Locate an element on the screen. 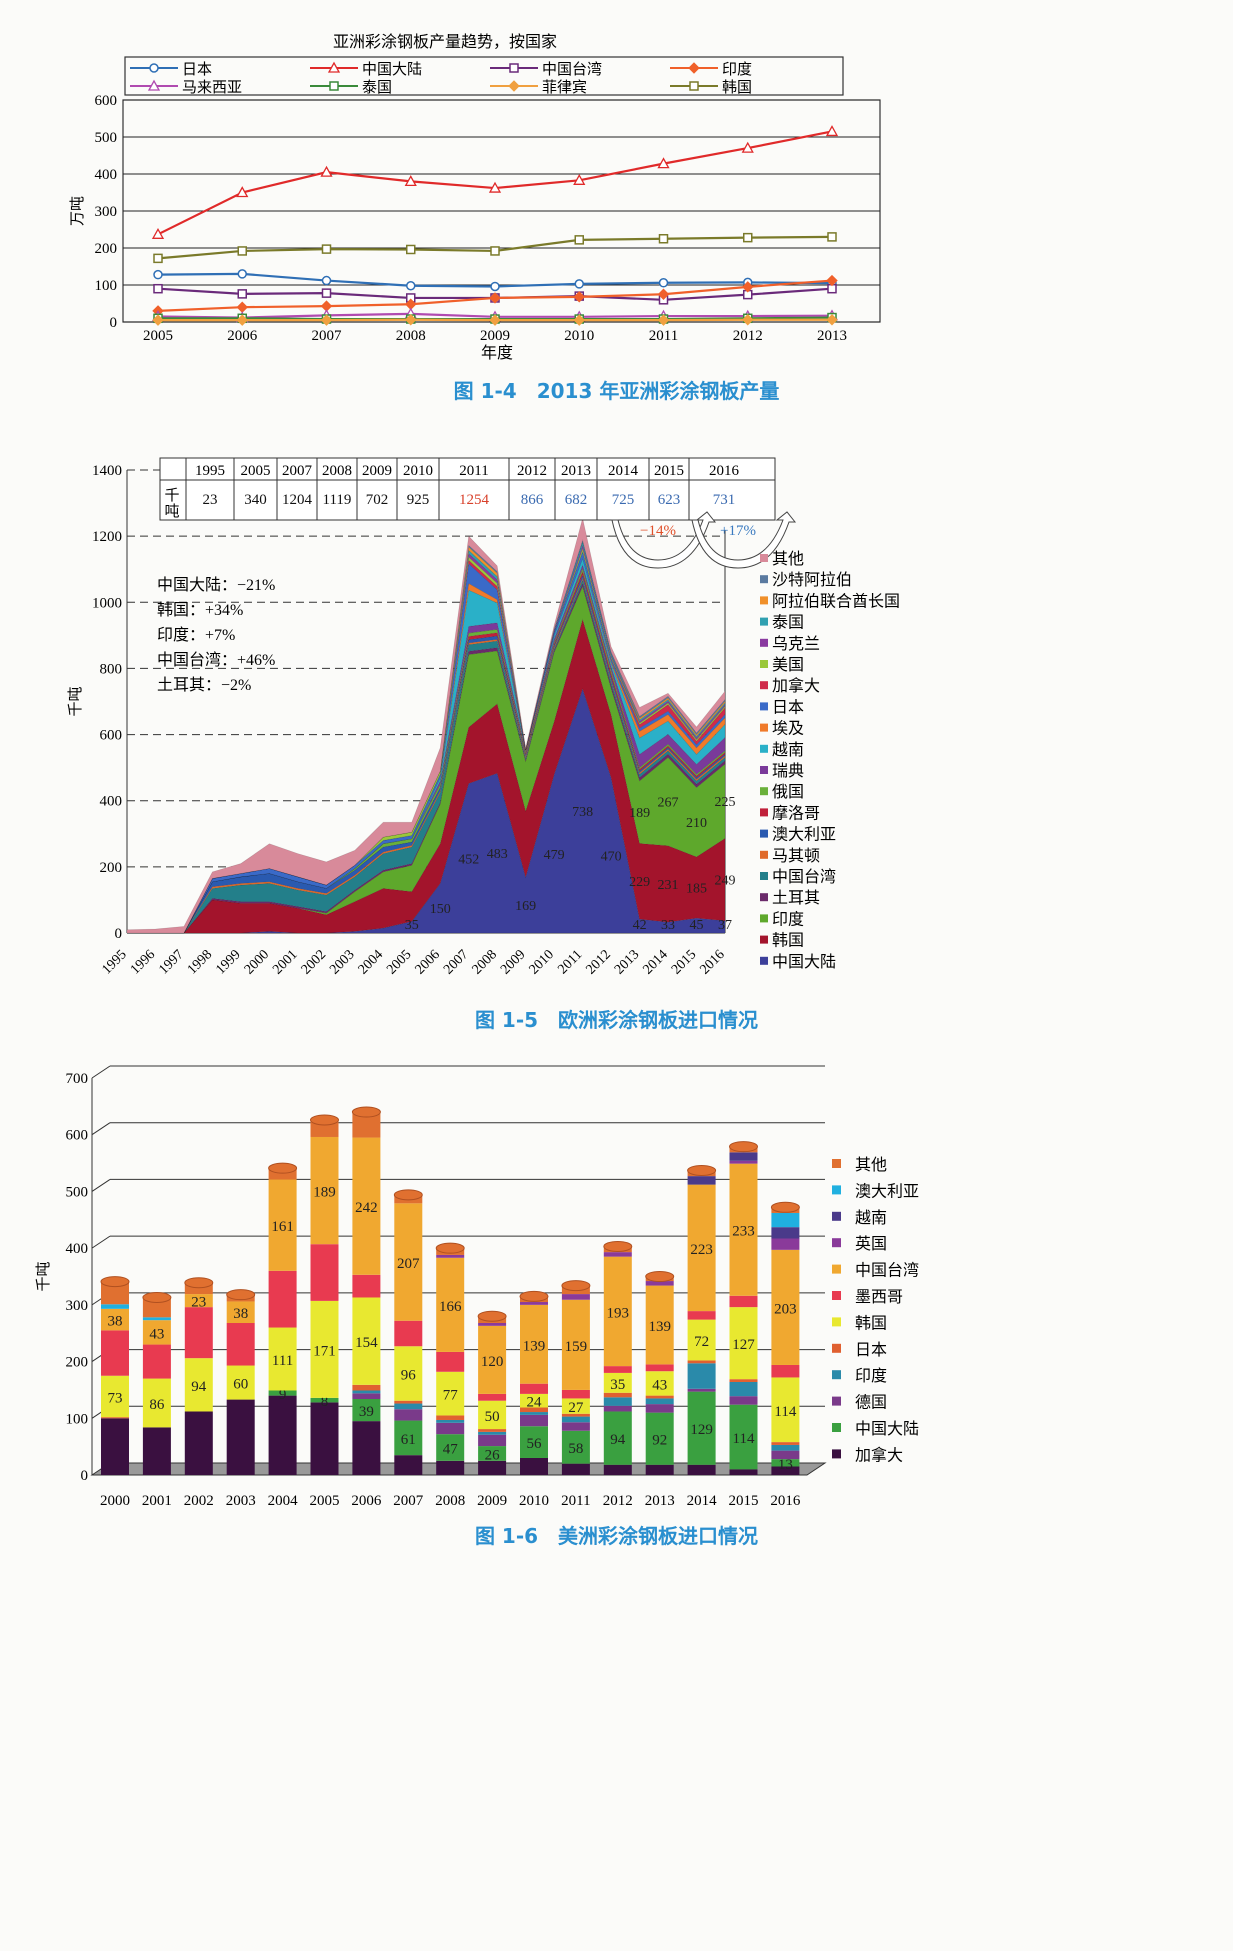 This screenshot has width=1233, height=1951. table-year: 1995 is located at coordinates (210, 471).